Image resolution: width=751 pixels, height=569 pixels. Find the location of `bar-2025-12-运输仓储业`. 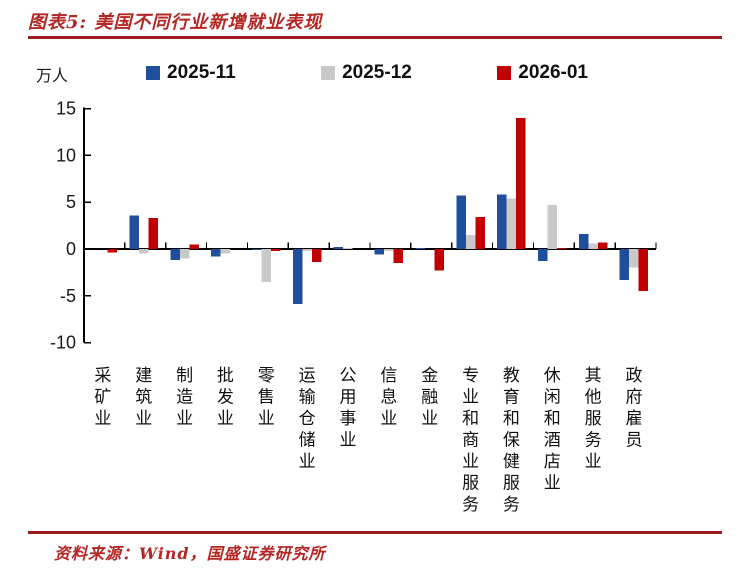

bar-2025-12-运输仓储业 is located at coordinates (307, 250).